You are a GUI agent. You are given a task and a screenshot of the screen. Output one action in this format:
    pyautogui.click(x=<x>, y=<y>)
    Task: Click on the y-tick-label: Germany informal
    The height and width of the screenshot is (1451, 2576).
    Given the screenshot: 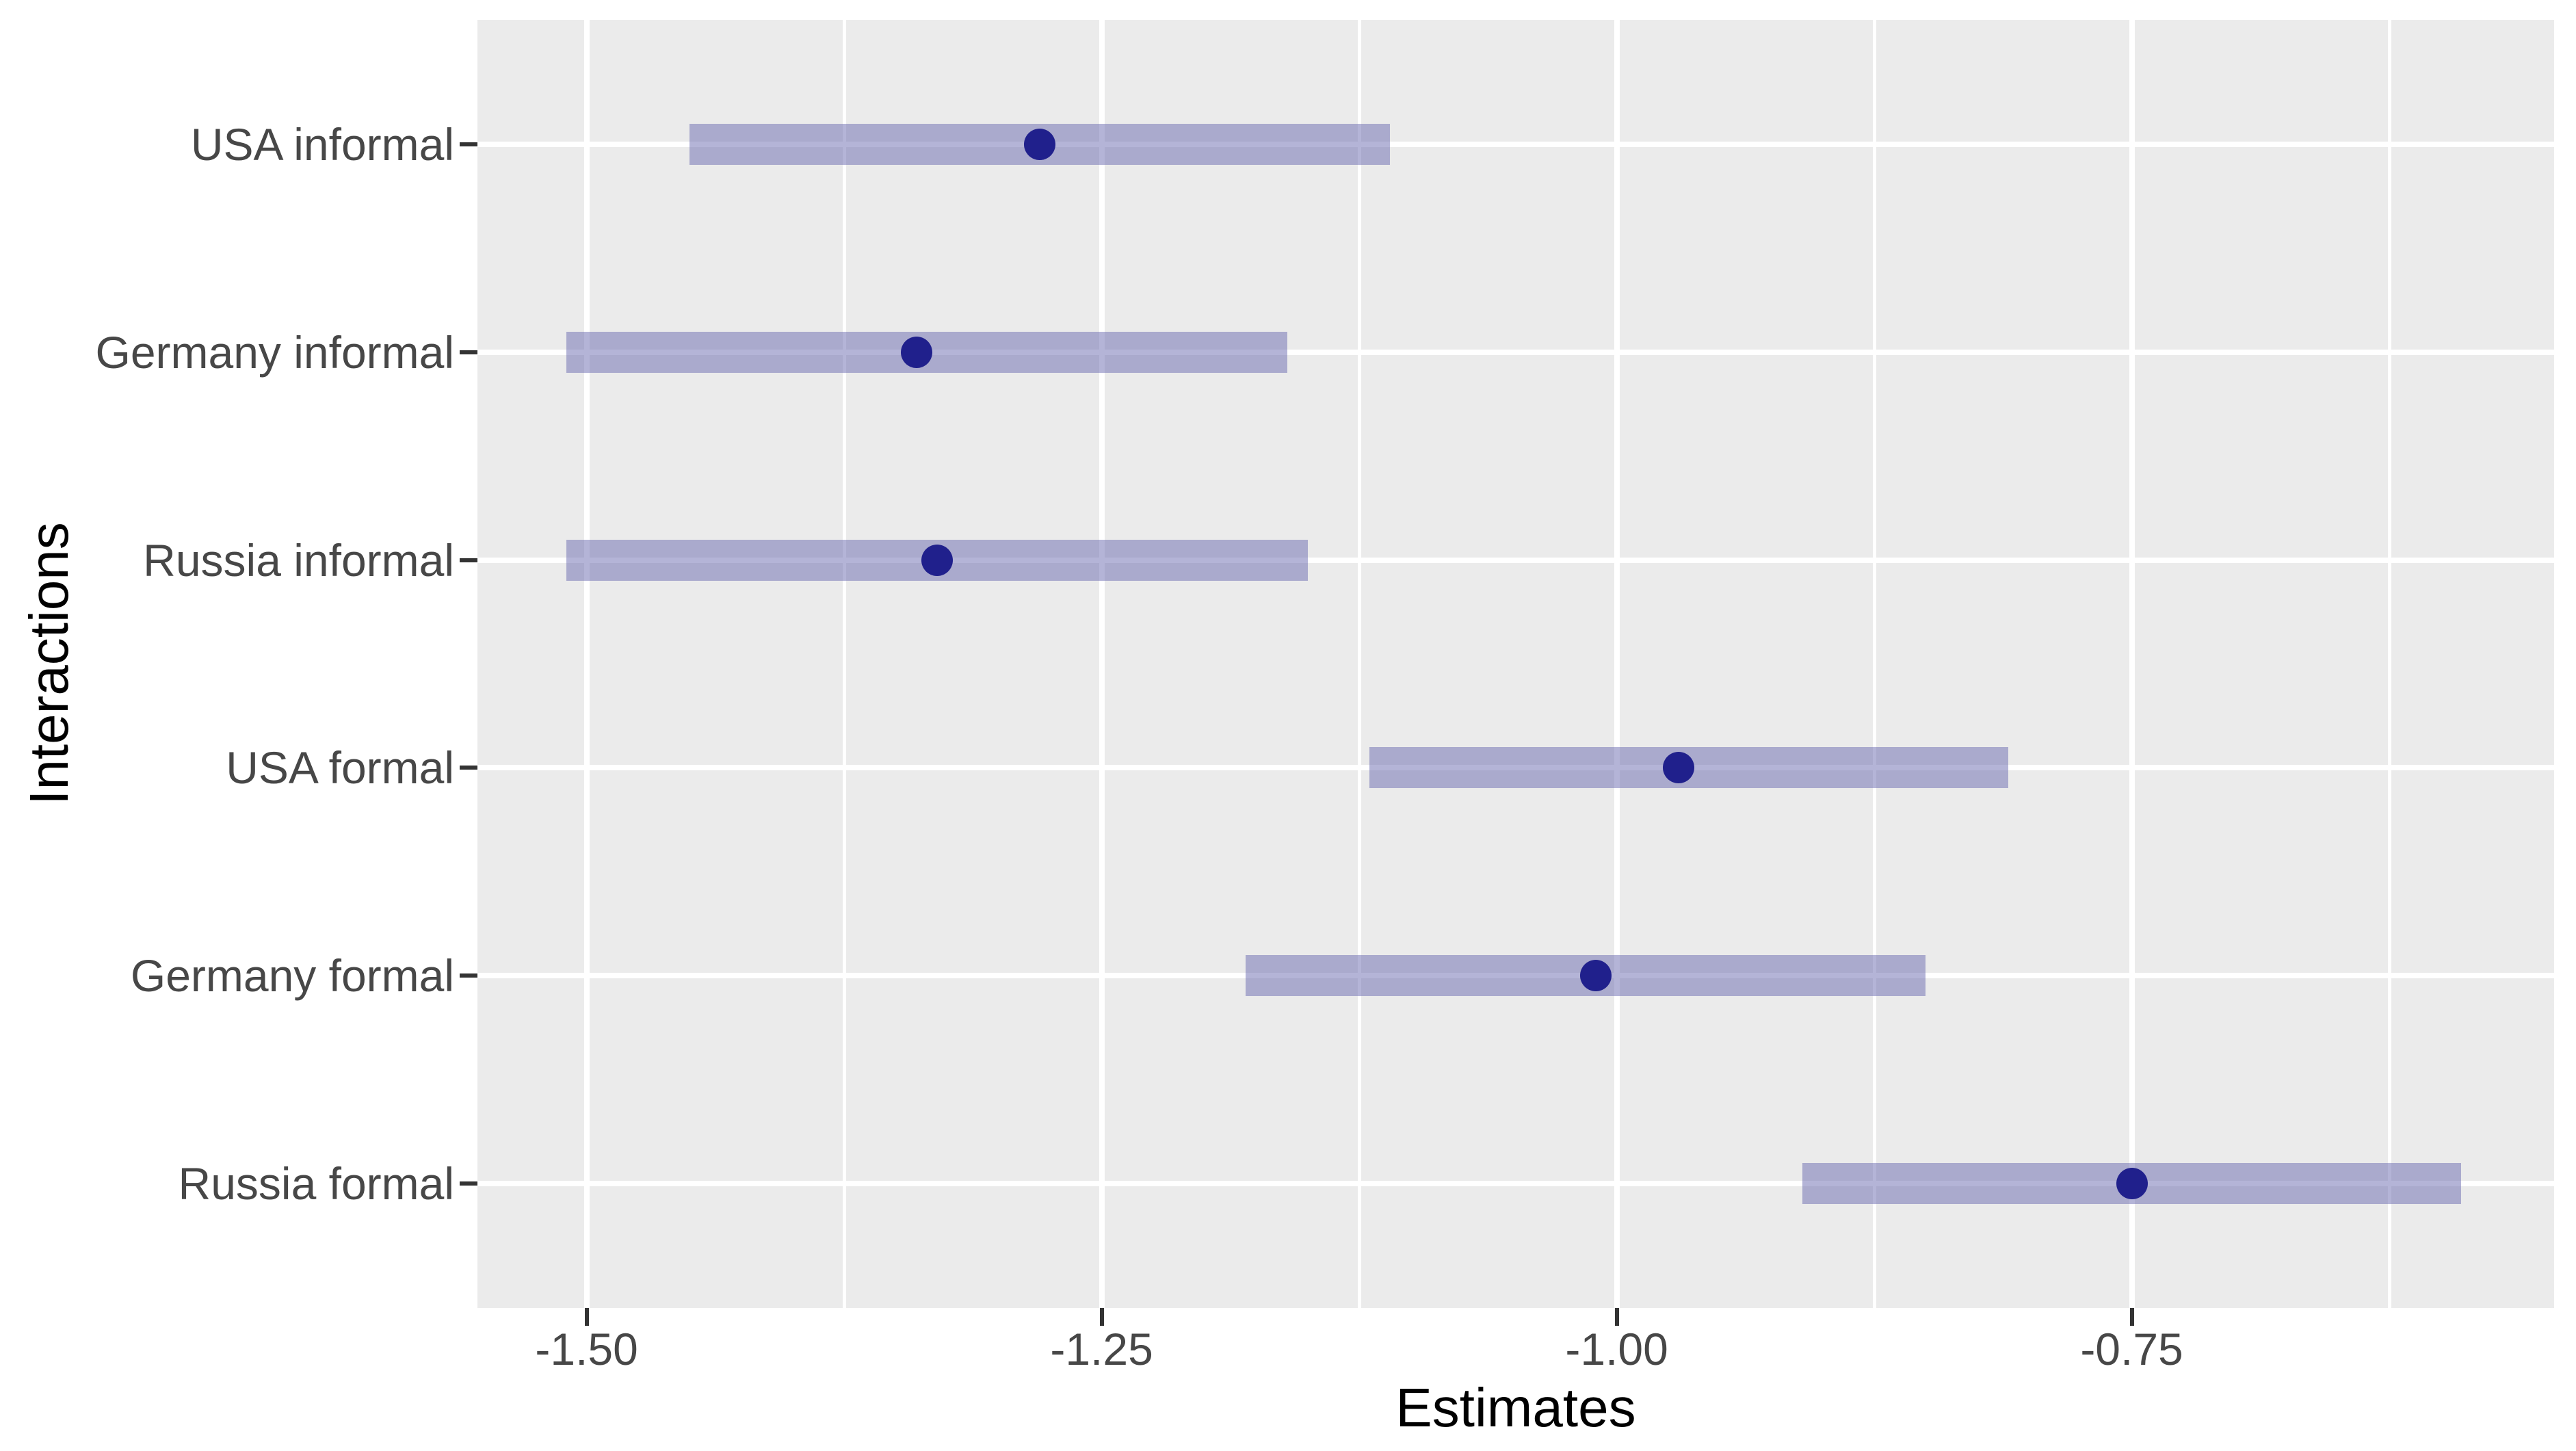 What is the action you would take?
    pyautogui.click(x=275, y=352)
    